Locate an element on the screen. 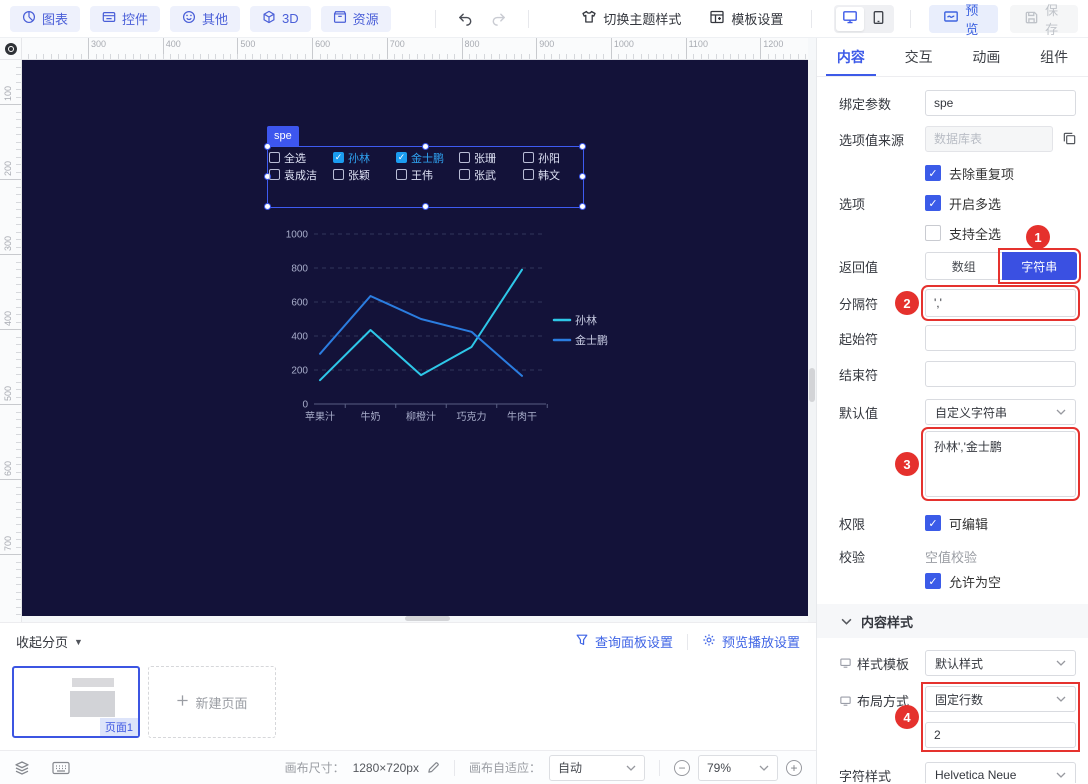 The width and height of the screenshot is (1088, 784). ruler-origin is located at coordinates (11, 49).